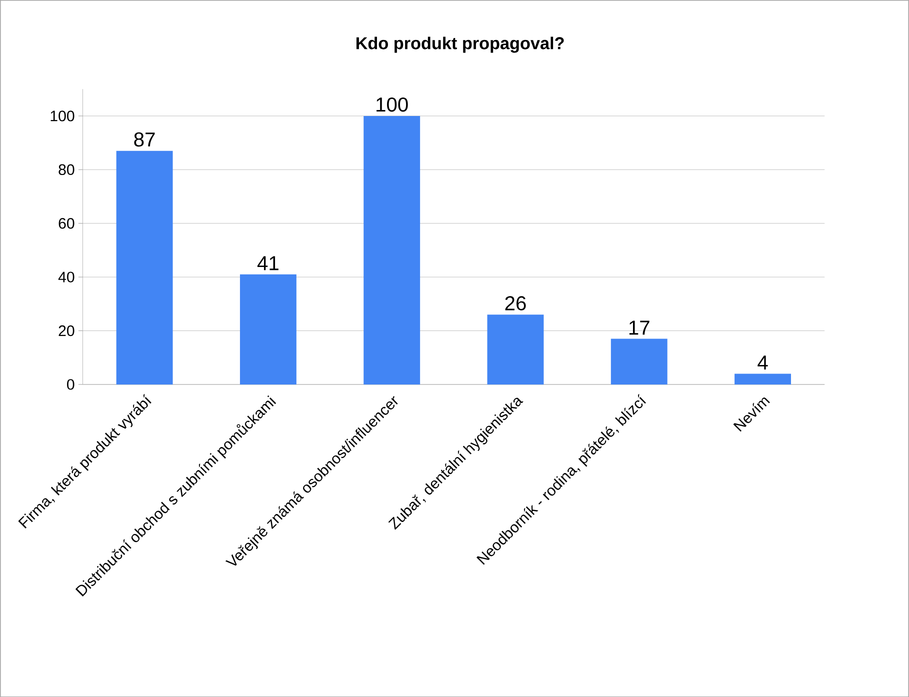 This screenshot has height=697, width=909. I want to click on y-tick-label: 40, so click(66, 277).